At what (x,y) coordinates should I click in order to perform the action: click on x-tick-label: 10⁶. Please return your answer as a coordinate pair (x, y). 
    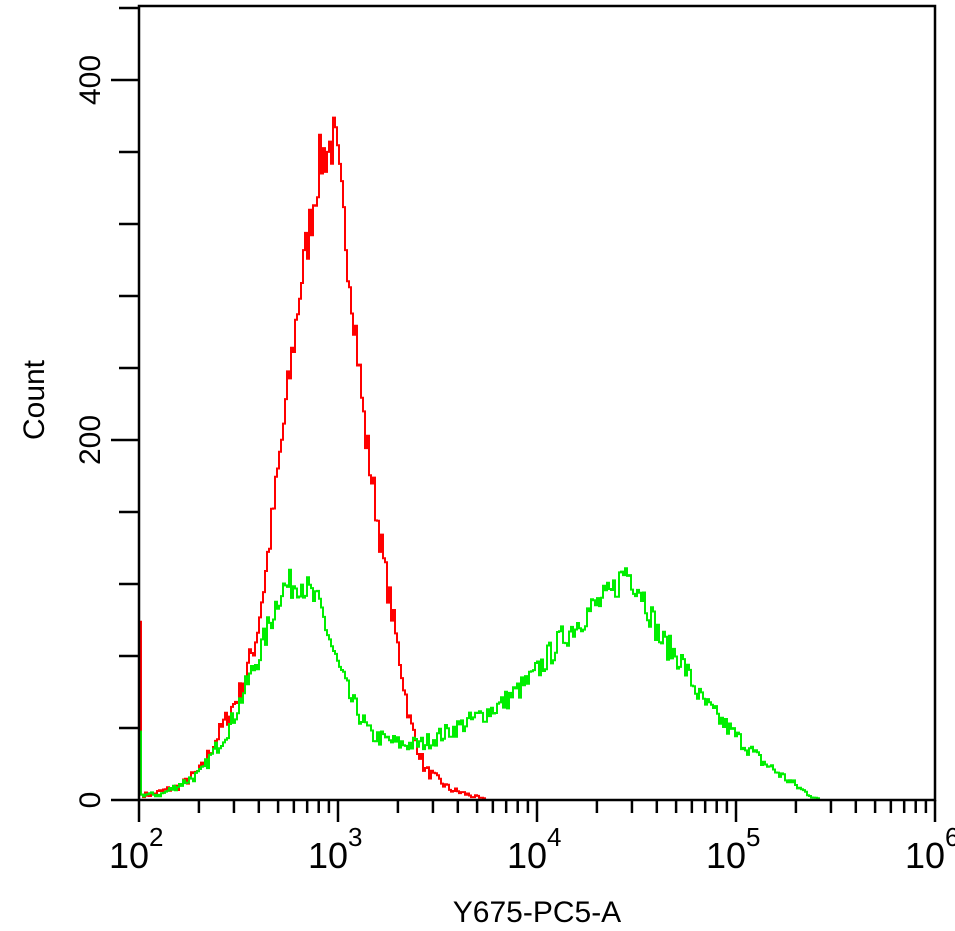
    Looking at the image, I should click on (930, 849).